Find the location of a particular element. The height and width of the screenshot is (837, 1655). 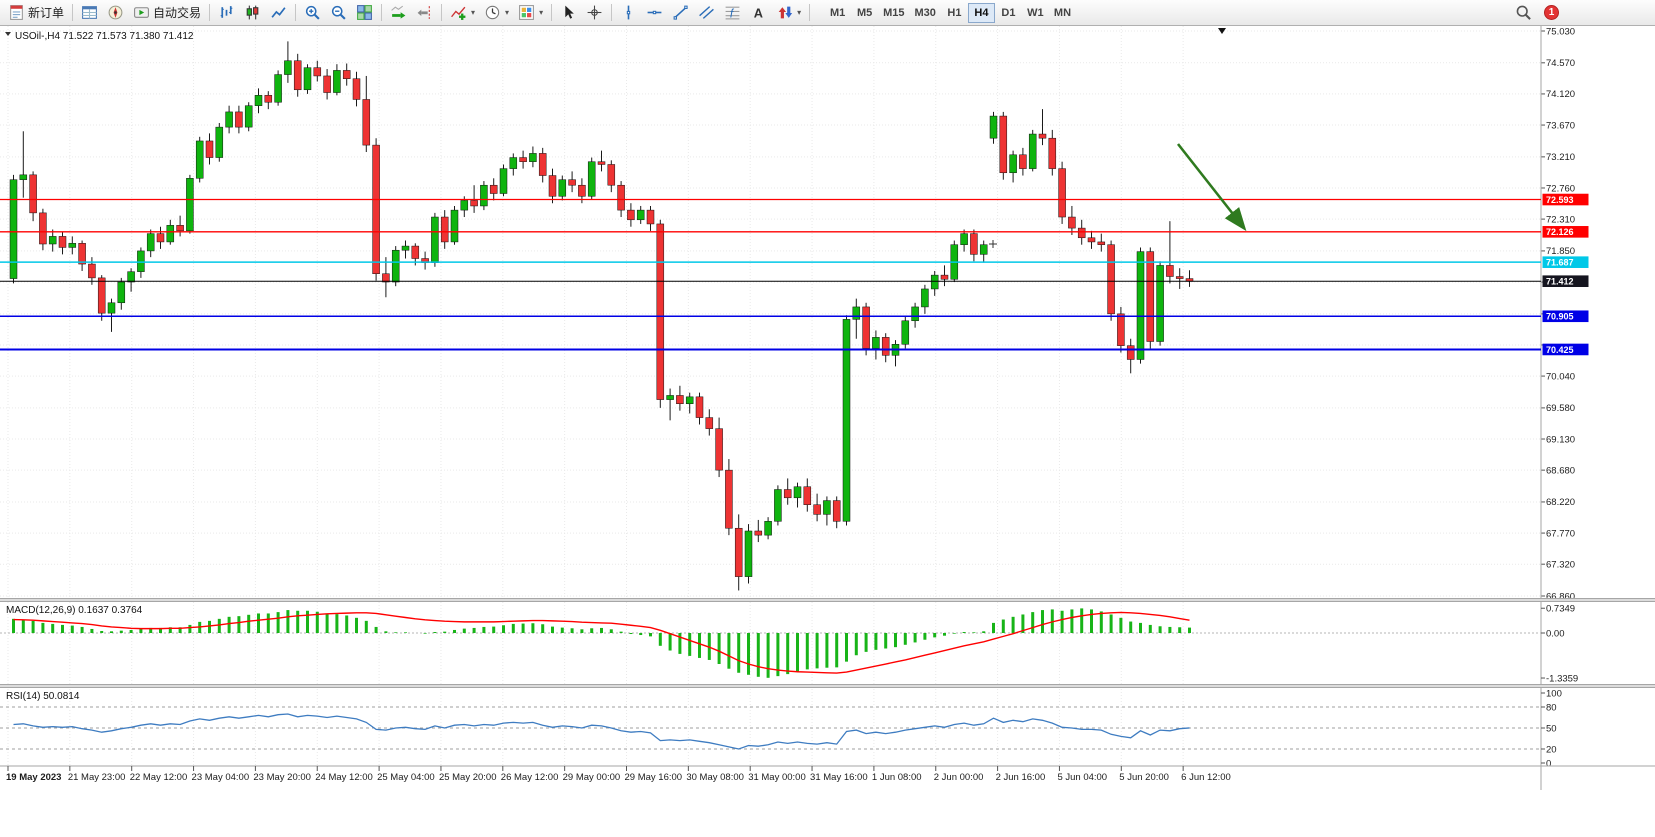

timeframe-group: M1 M5 M15 M30 H1 H4 D1 W1 MN is located at coordinates (950, 12).